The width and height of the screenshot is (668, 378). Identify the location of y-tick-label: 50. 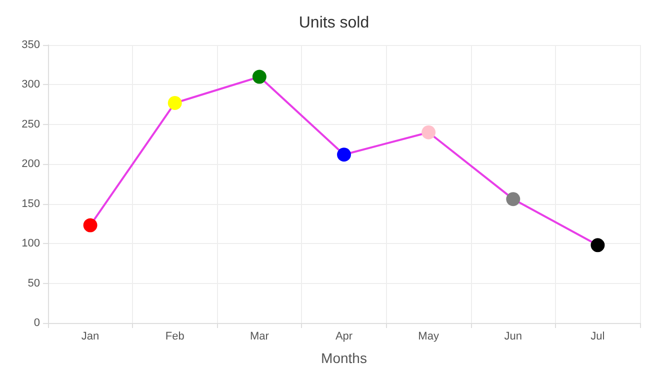
(34, 283).